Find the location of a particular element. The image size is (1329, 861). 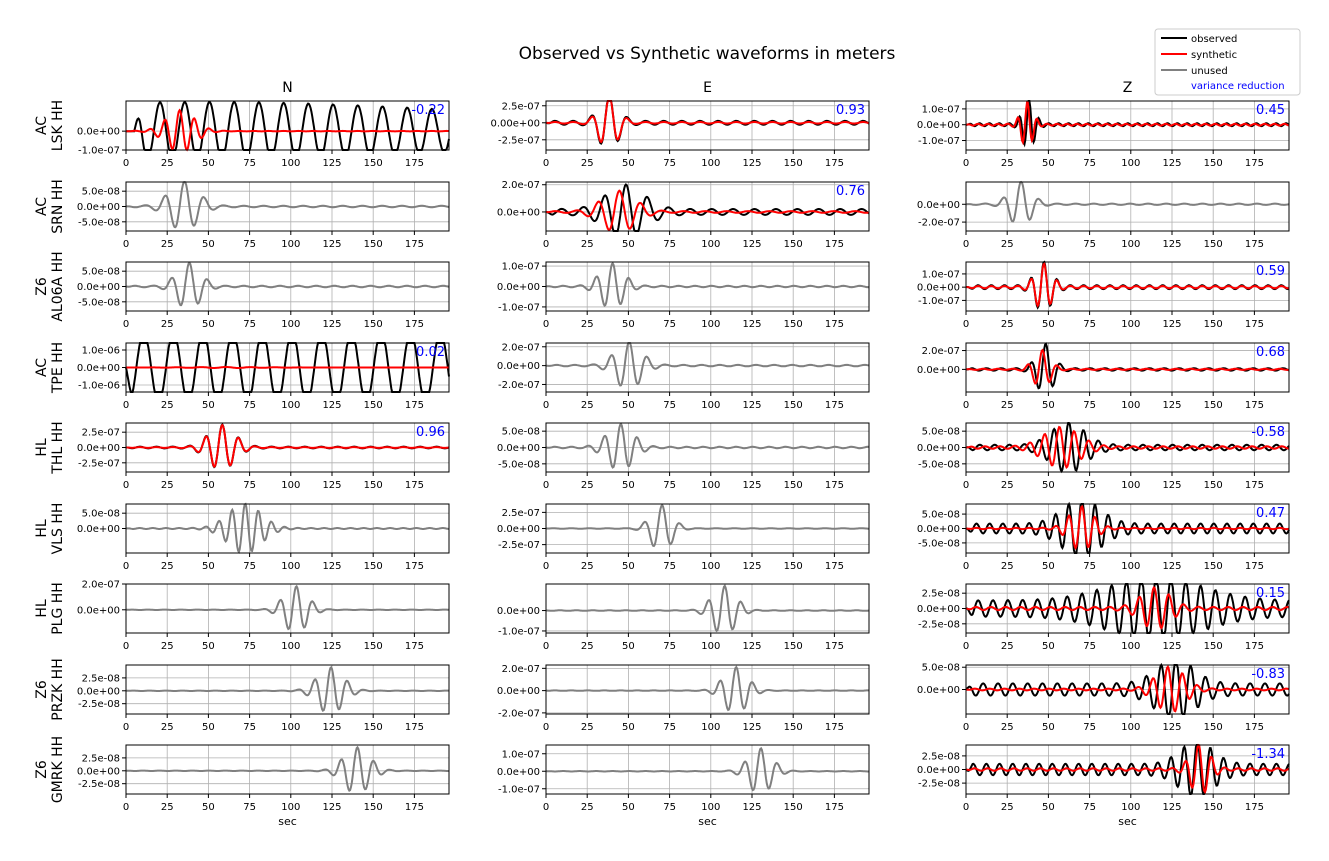

y-tick-label: 1.0e-07 is located at coordinates (941, 274).